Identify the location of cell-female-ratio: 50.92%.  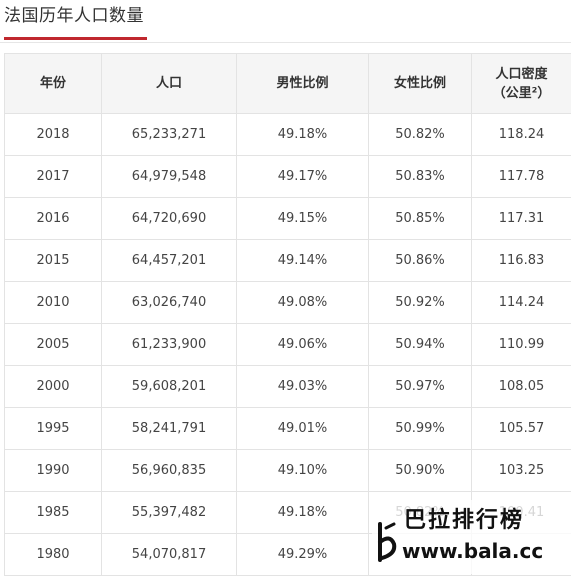
(420, 303).